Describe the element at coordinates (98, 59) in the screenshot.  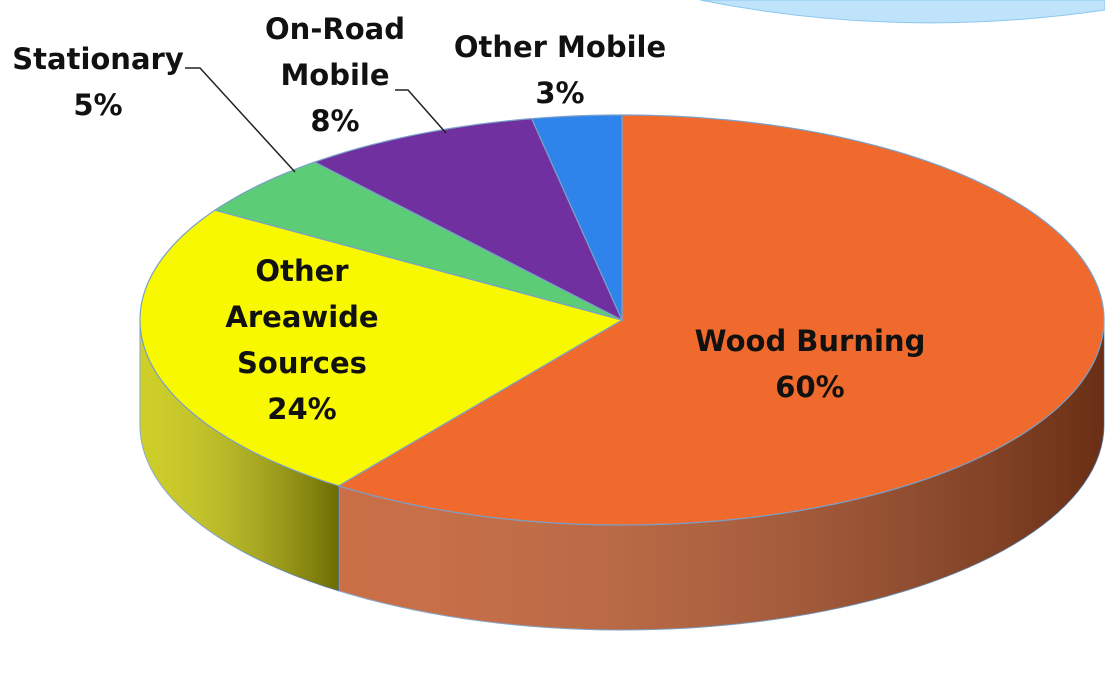
I see `category-name: Stationary` at that location.